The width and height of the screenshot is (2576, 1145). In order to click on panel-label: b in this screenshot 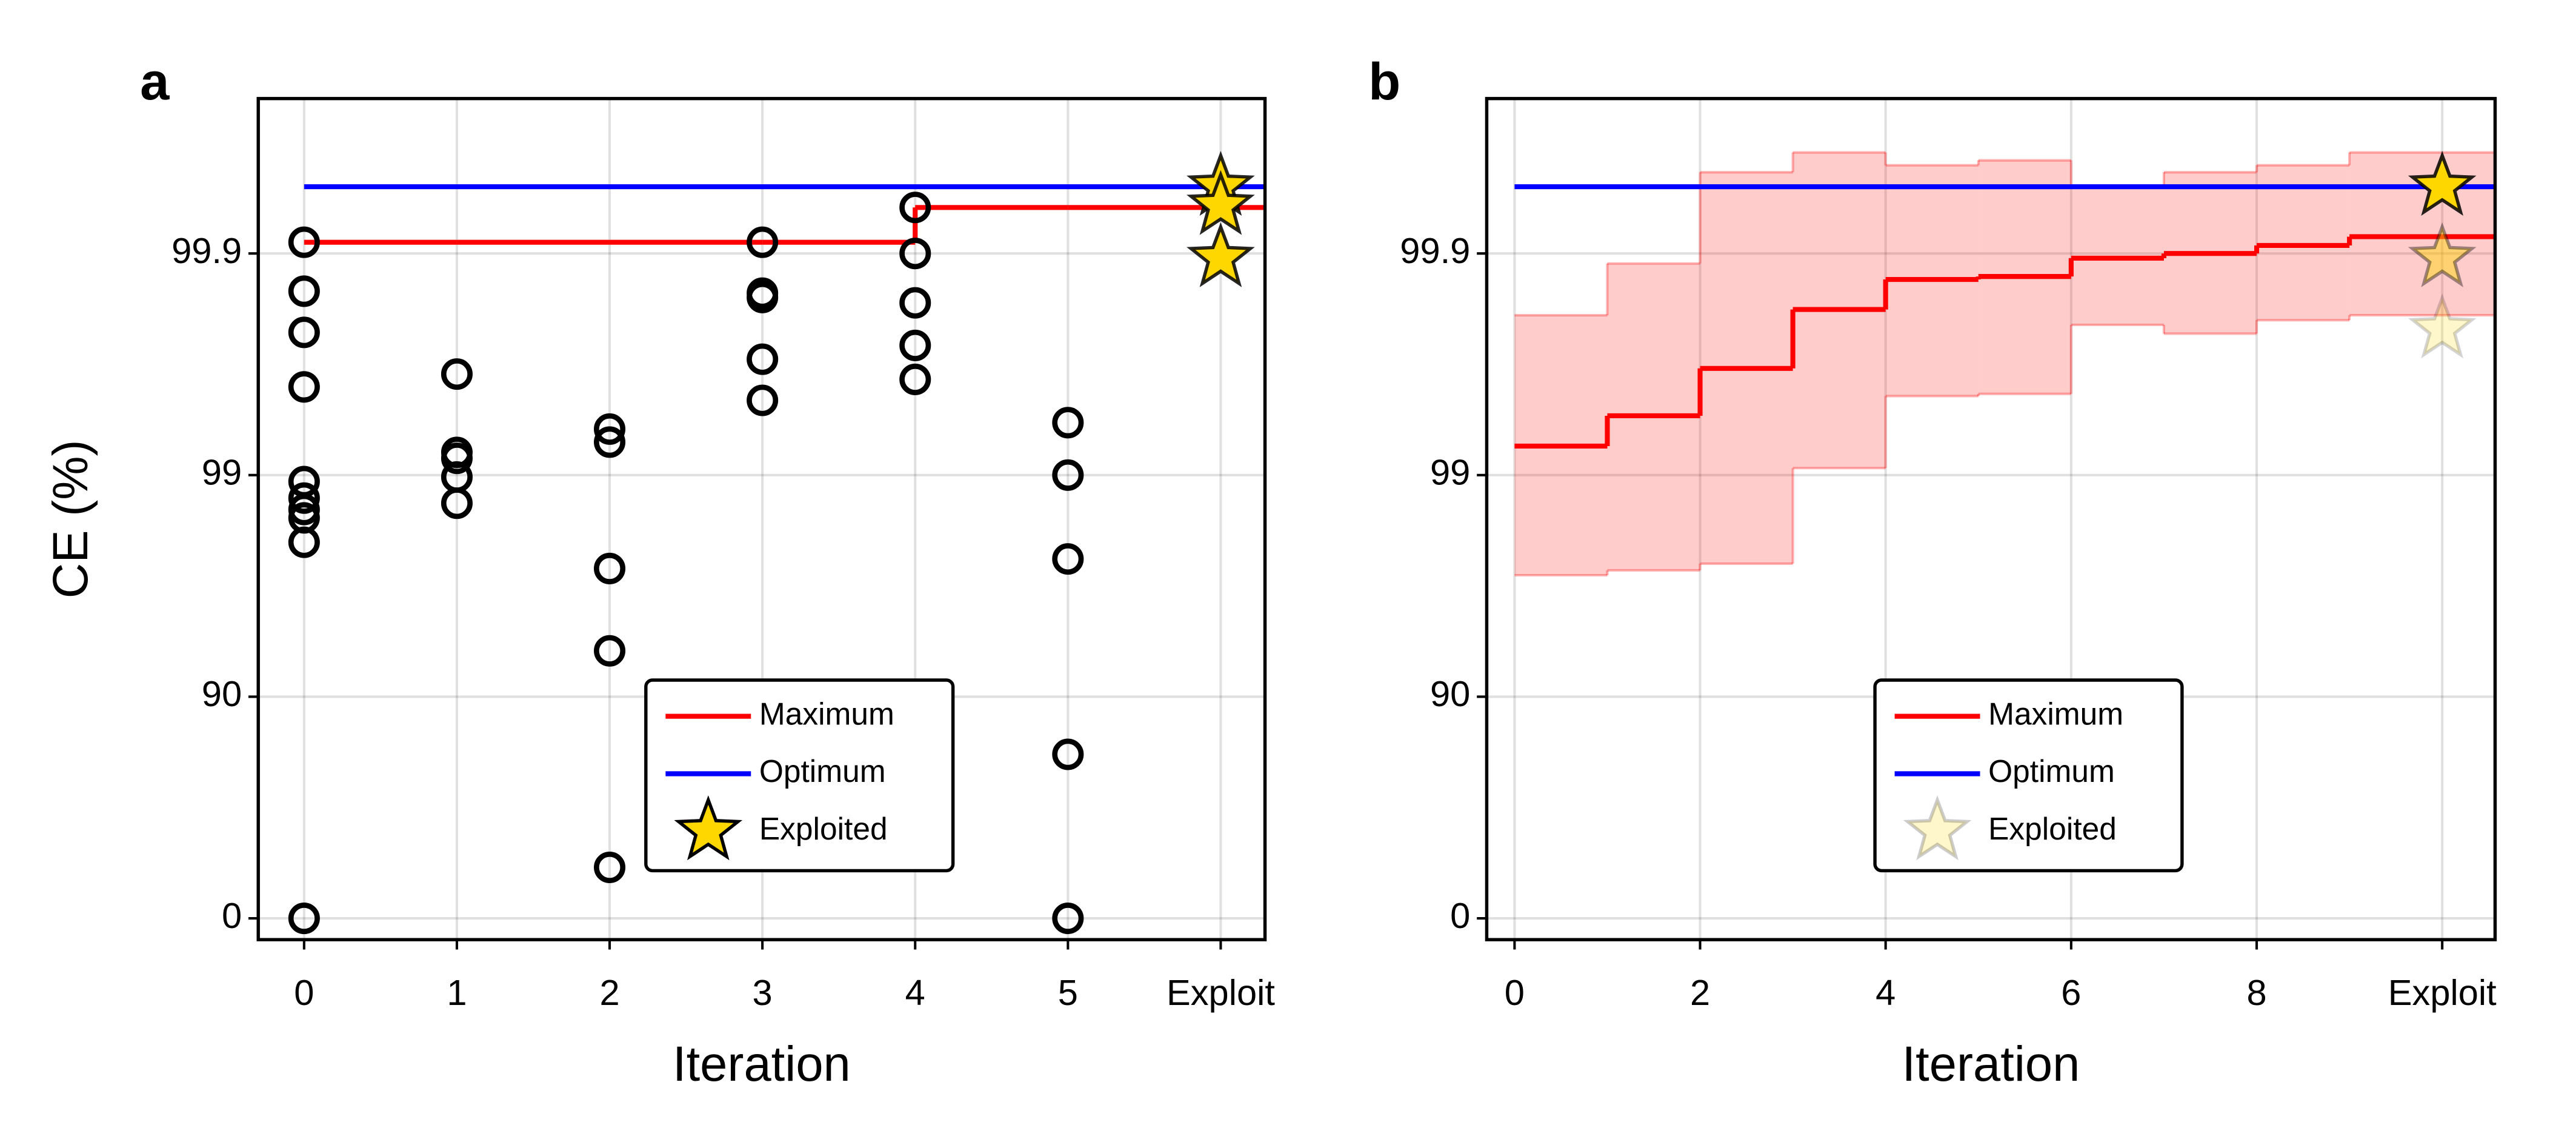, I will do `click(1384, 81)`.